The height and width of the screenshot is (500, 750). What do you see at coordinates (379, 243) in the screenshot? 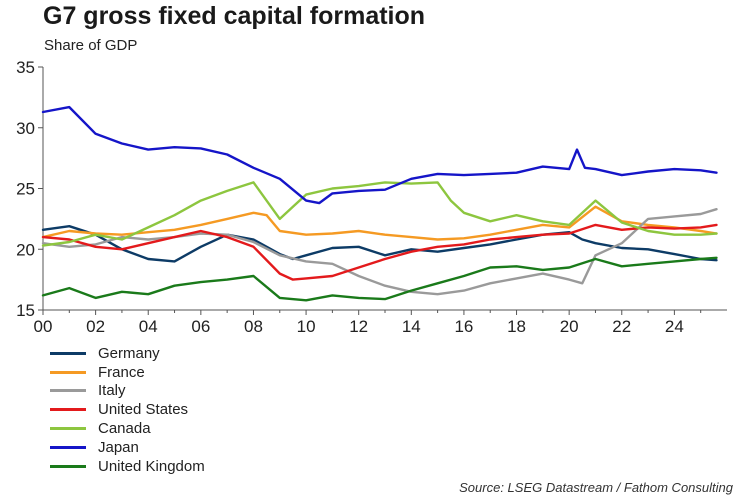
I see `series-line-germany` at bounding box center [379, 243].